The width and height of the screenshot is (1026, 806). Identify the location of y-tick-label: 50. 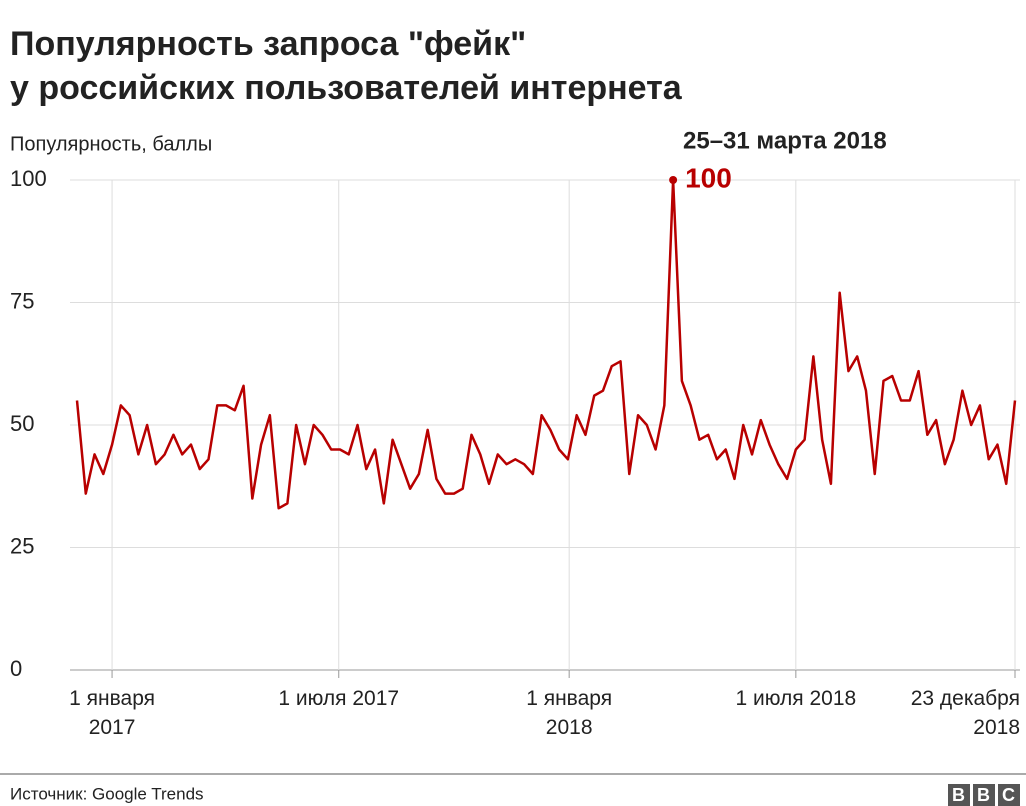
(22, 423).